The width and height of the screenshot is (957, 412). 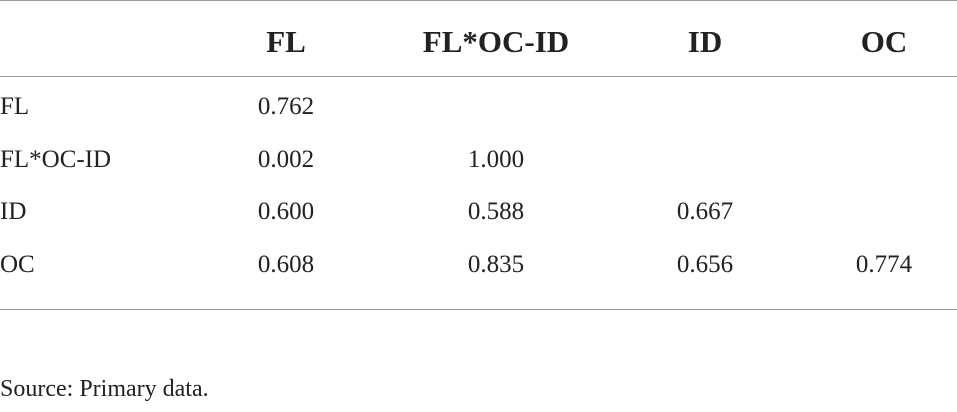 I want to click on row-label: FL*OC-ID, so click(x=56, y=159).